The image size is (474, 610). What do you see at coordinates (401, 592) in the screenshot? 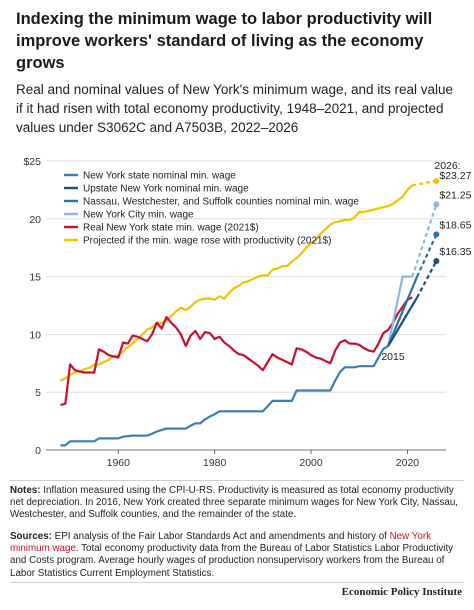
I see `epi-logo-text: Economic Policy Institute` at bounding box center [401, 592].